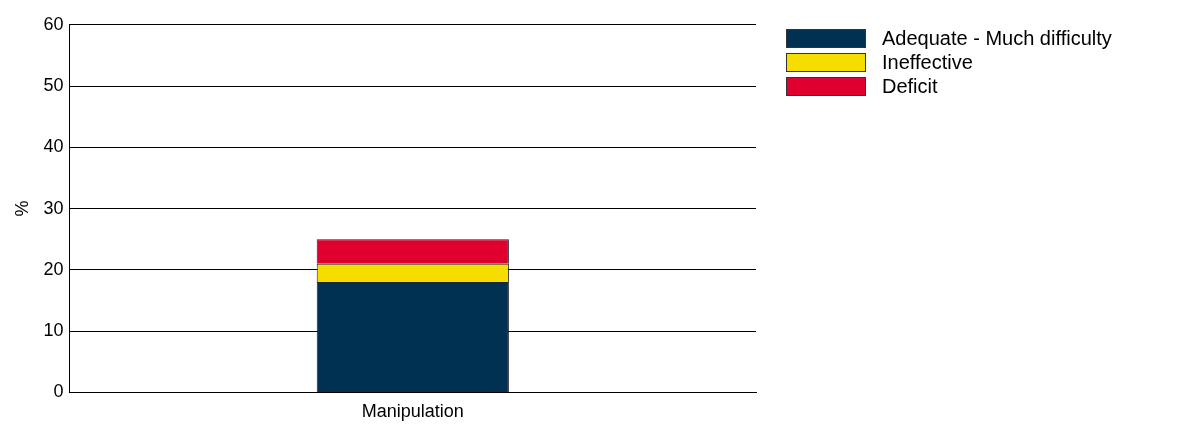  What do you see at coordinates (412, 411) in the screenshot?
I see `x-tick-label: Manipulation` at bounding box center [412, 411].